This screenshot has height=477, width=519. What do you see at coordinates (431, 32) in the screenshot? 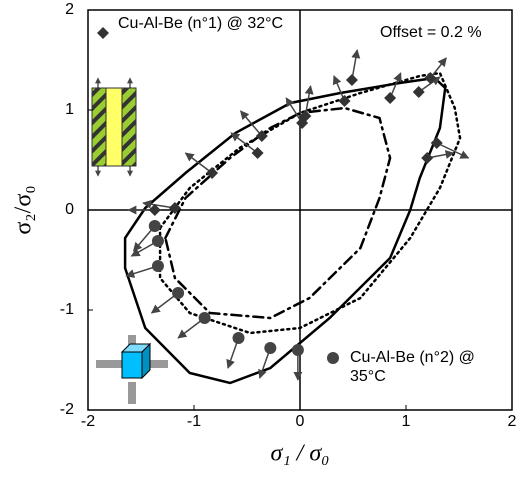
I see `annotation: Offset = 0.2 %` at bounding box center [431, 32].